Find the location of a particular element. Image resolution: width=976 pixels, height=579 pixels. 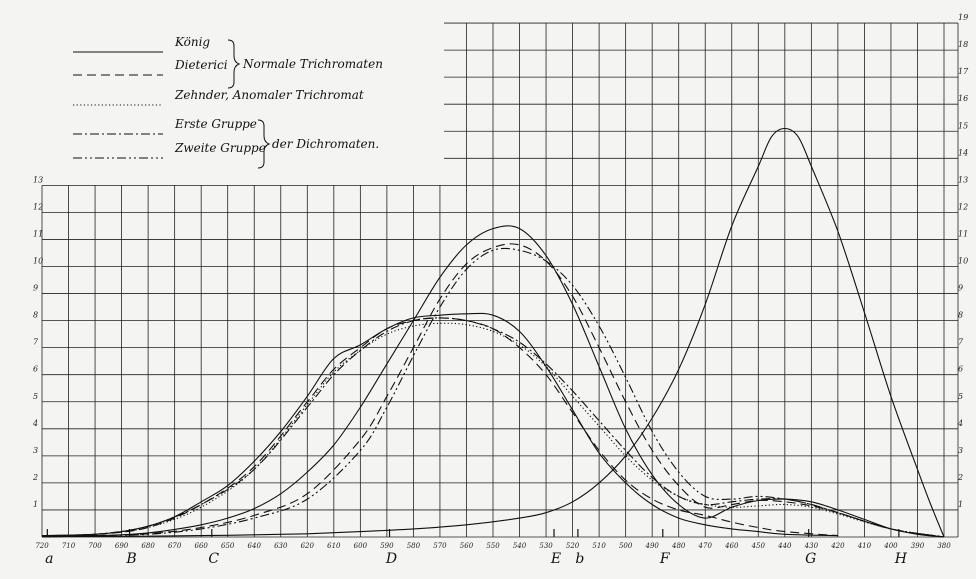

y-tick-label-right: 2 is located at coordinates (960, 477).